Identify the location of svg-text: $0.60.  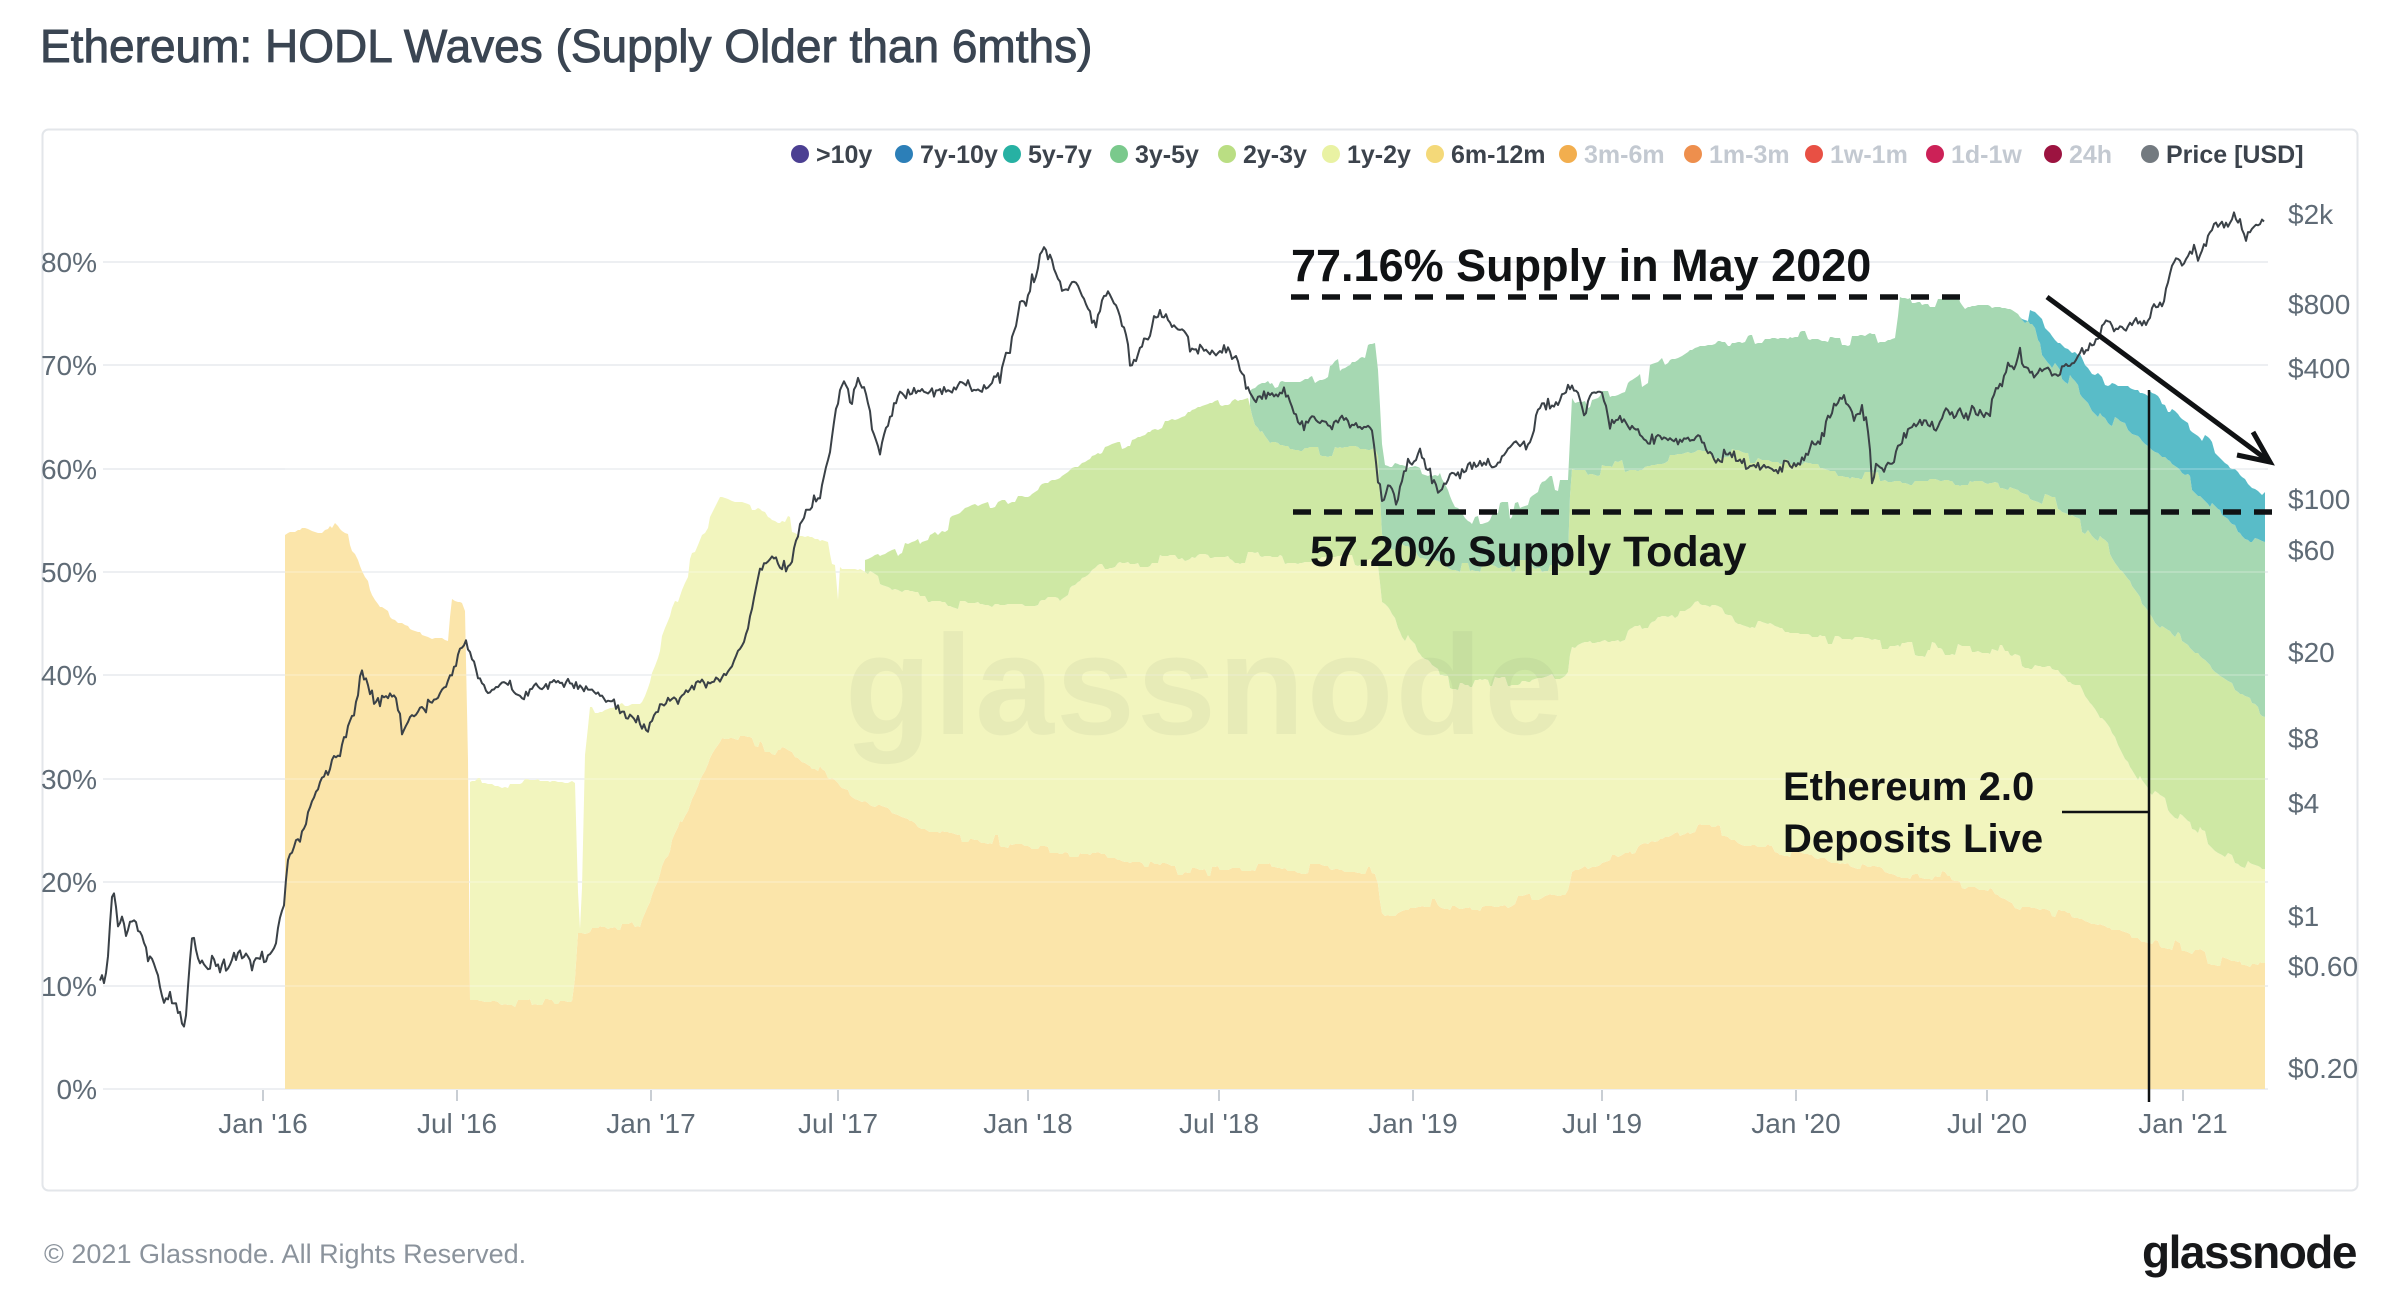
(2323, 966).